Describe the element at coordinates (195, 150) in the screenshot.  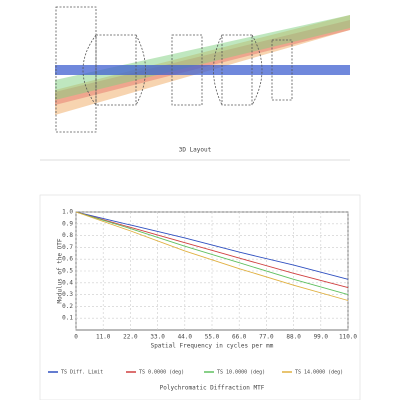
I see `layout-title: 3D Layout` at that location.